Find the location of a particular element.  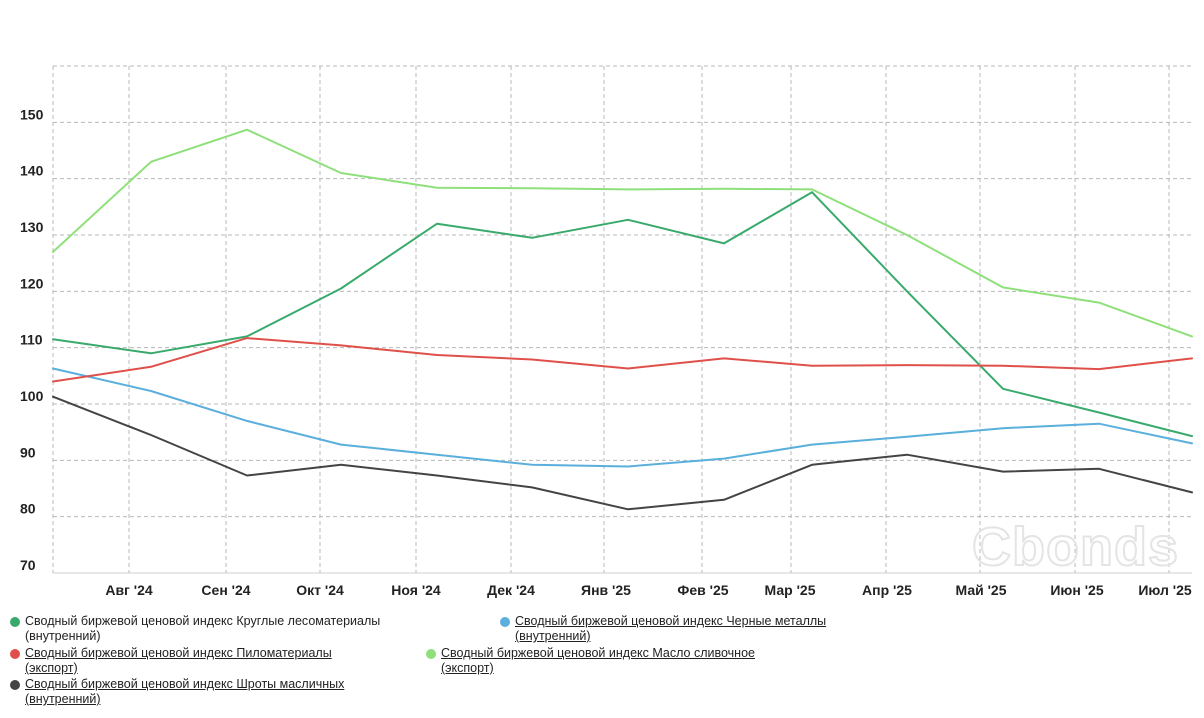

x-tick-label: Мар '25 is located at coordinates (790, 590).